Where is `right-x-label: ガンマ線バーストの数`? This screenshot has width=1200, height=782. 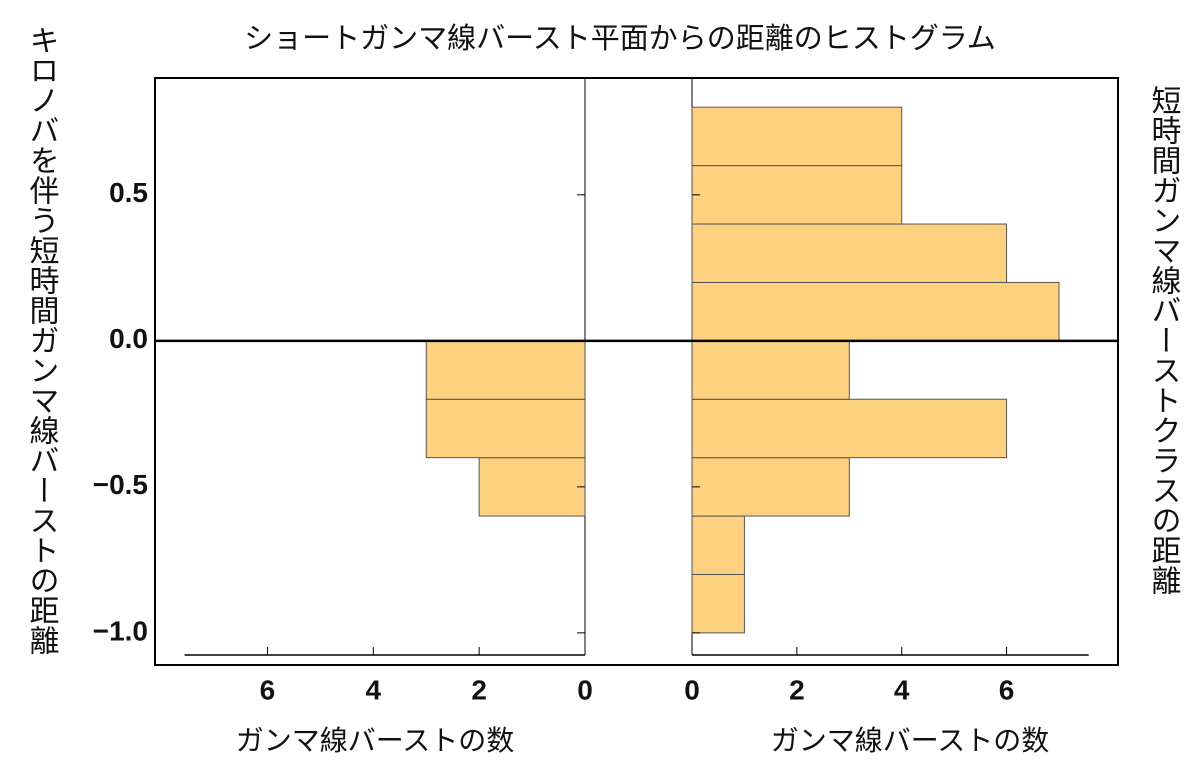 right-x-label: ガンマ線バーストの数 is located at coordinates (910, 740).